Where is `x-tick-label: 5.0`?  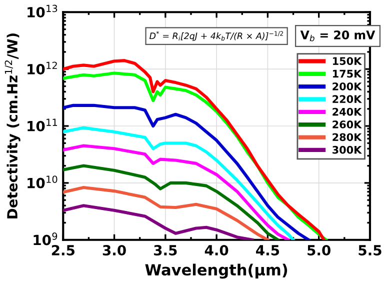 x-tick-label: 5.0 is located at coordinates (319, 250).